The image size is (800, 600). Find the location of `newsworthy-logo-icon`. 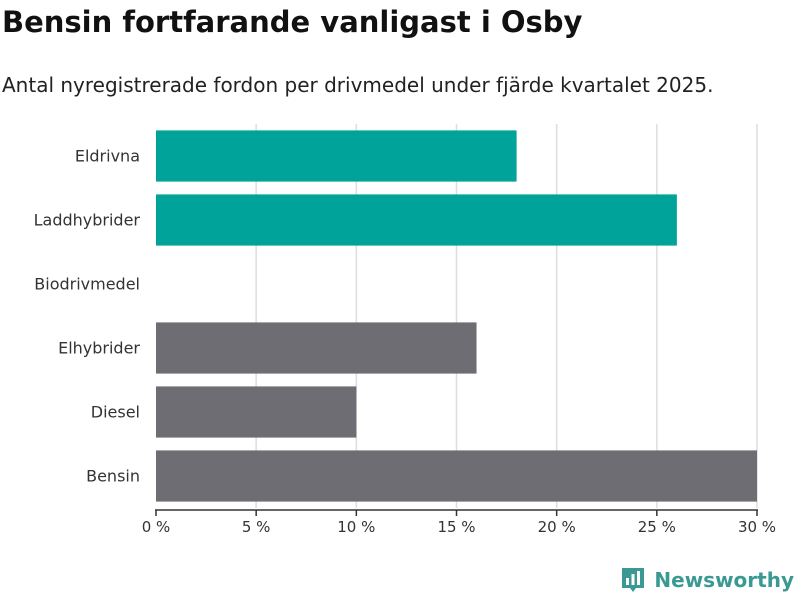

newsworthy-logo-icon is located at coordinates (633, 580).